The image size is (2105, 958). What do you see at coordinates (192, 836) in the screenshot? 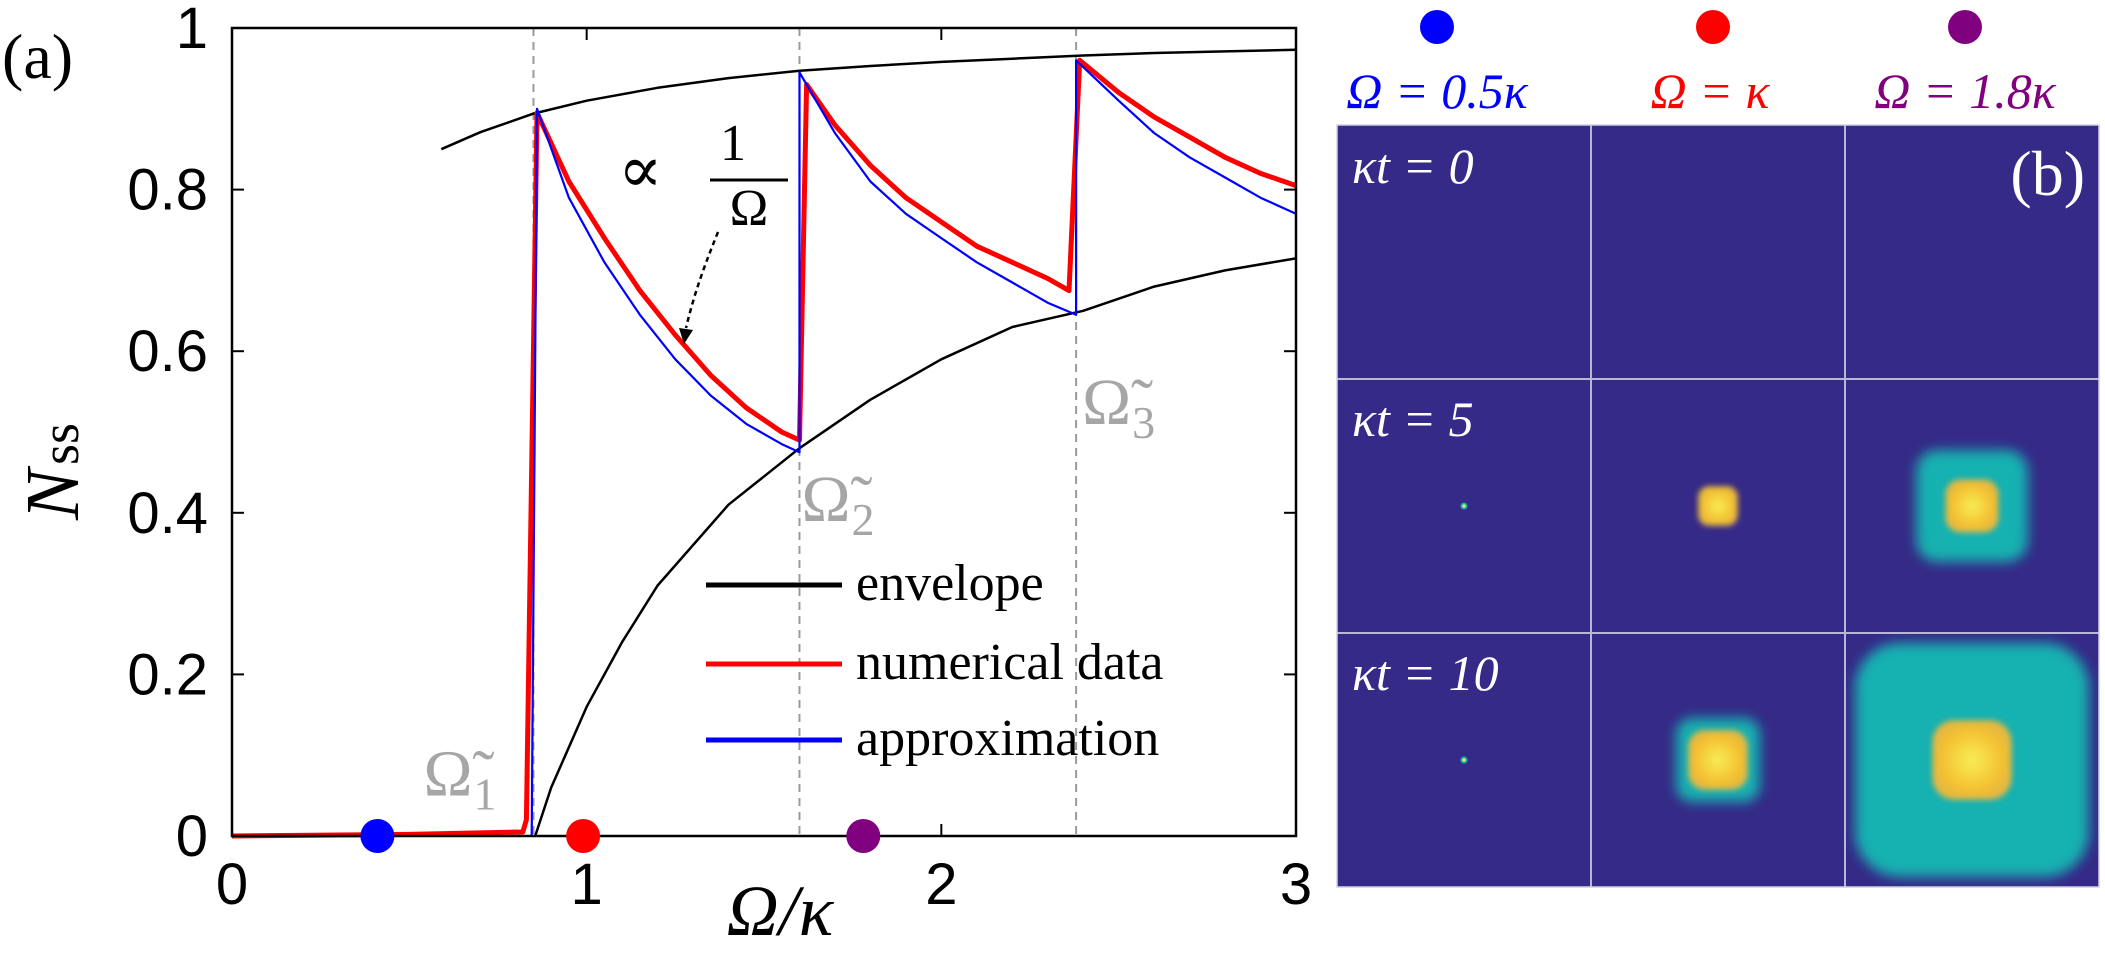
I see `y-tick-label: 0` at bounding box center [192, 836].